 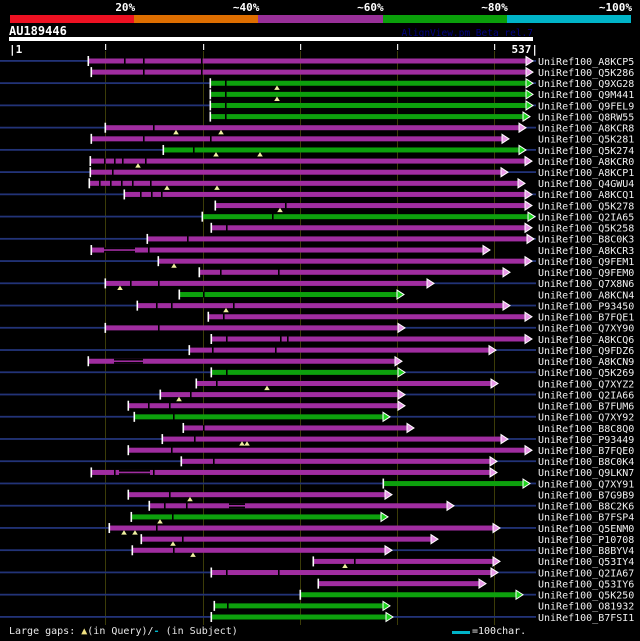 I want to click on hit-label: UniRef100_Q53IY6, so click(x=586, y=584).